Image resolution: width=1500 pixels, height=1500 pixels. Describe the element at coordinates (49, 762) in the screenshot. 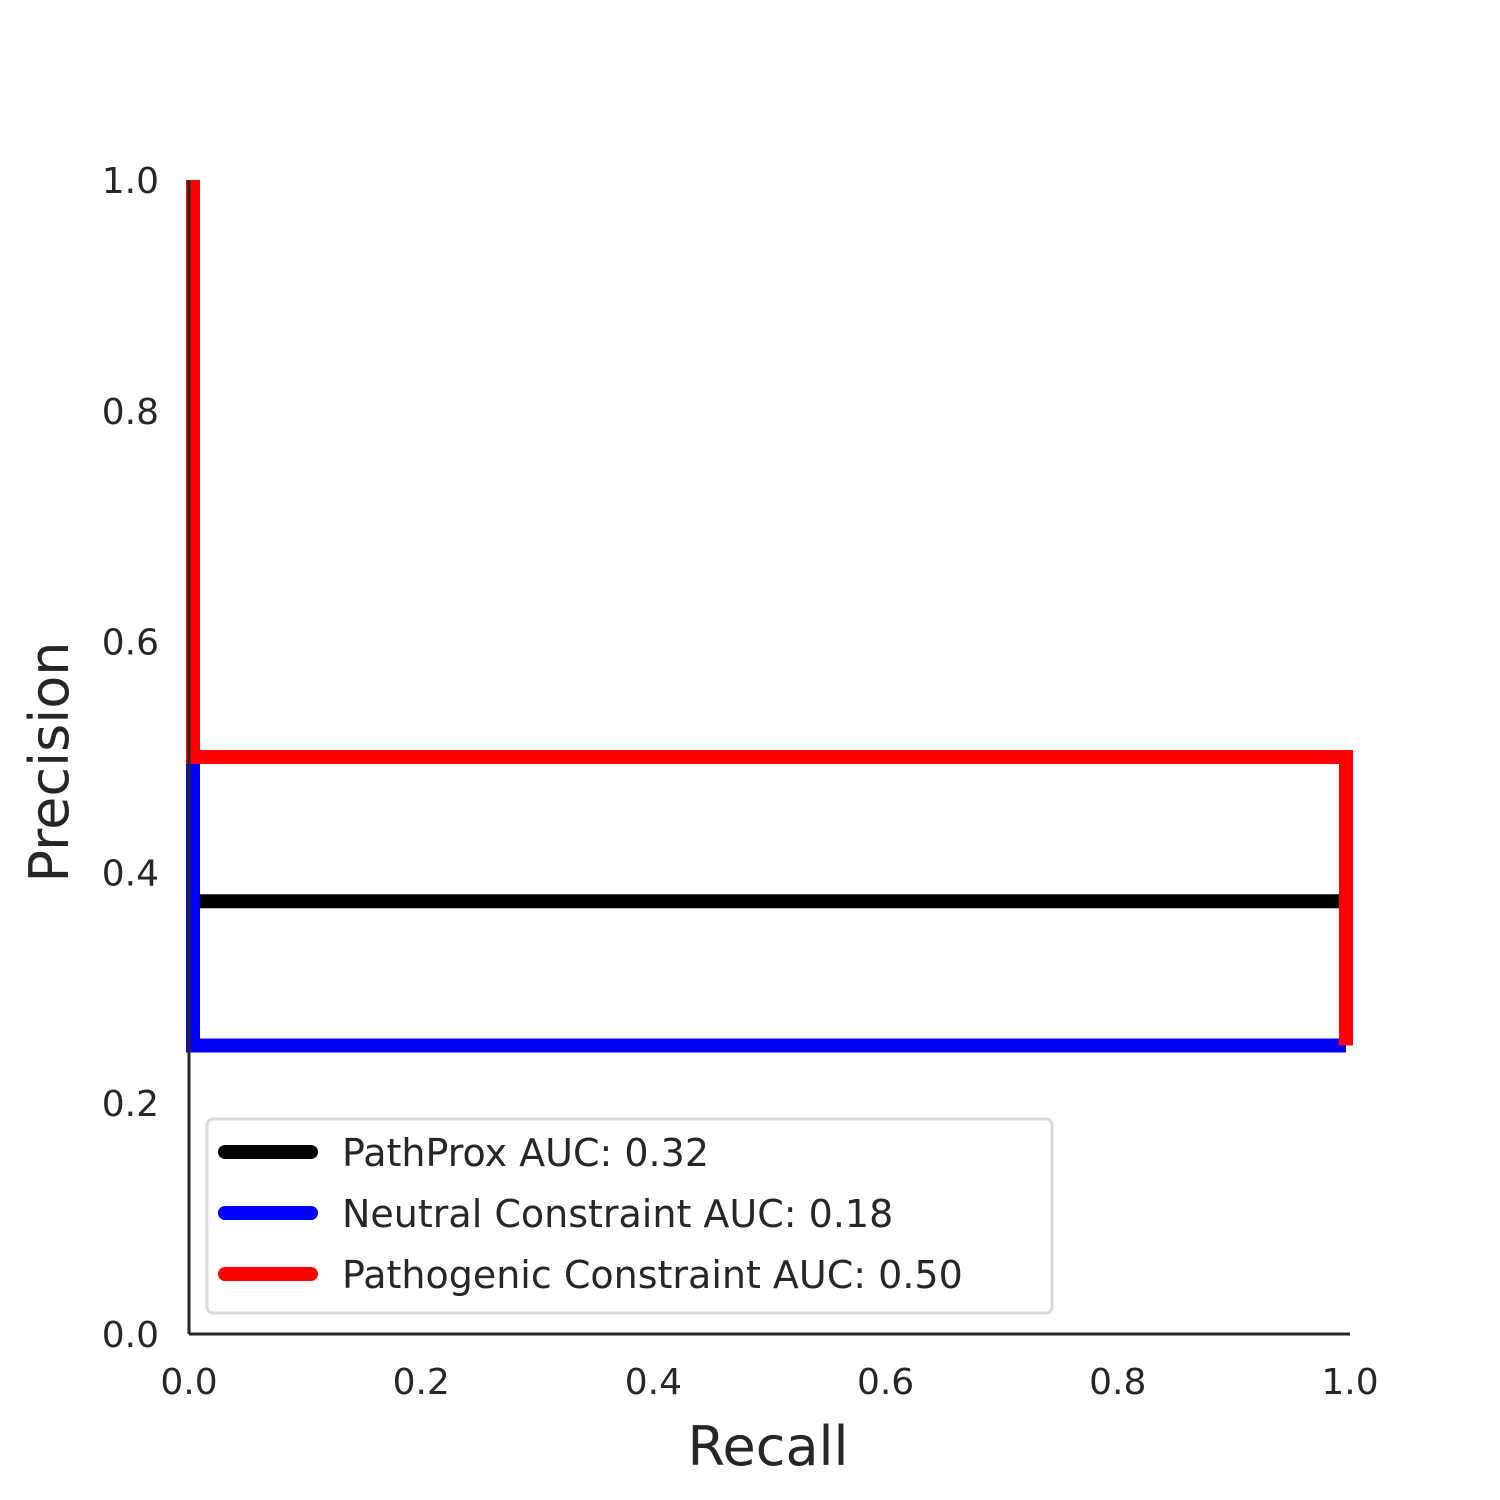

I see `y-axis-label: Precision` at that location.